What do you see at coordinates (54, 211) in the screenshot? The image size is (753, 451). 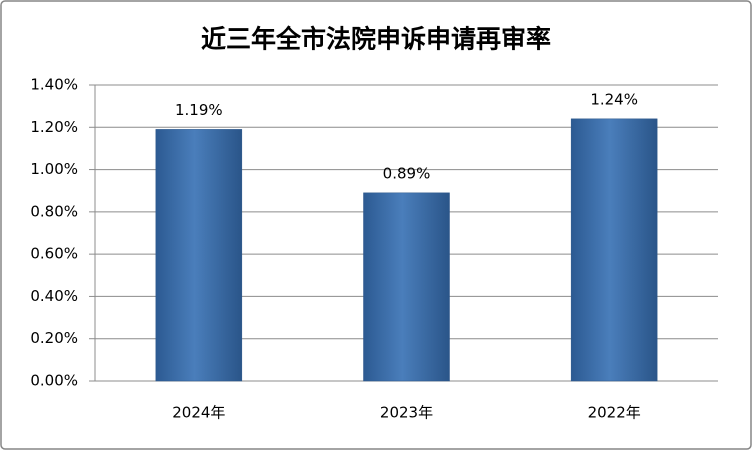 I see `y-tick-label: 0.80%` at bounding box center [54, 211].